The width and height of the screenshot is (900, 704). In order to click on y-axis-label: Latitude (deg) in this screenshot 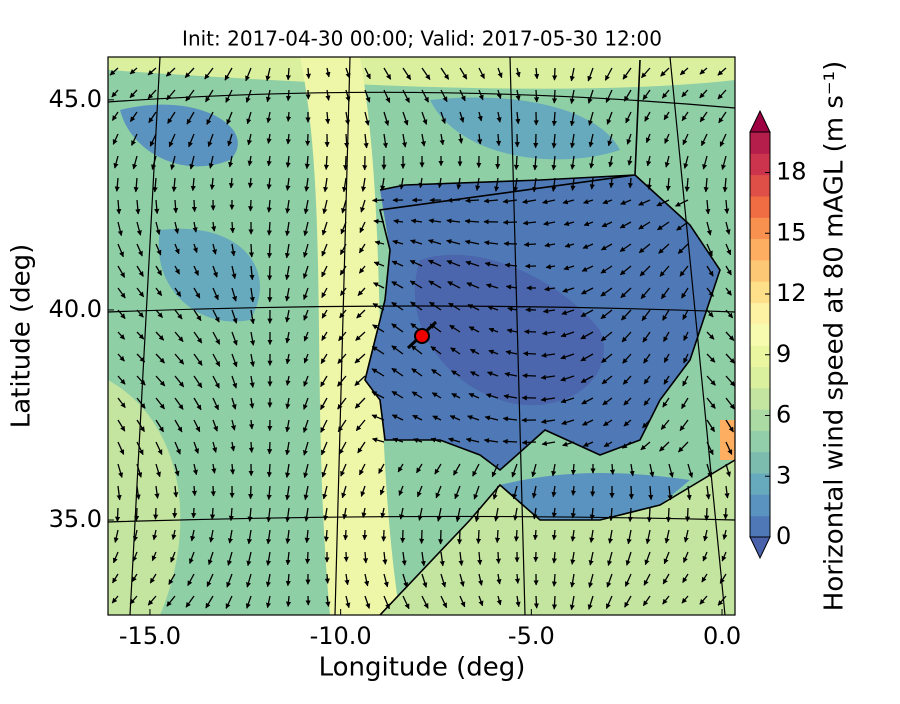, I will do `click(22, 336)`.